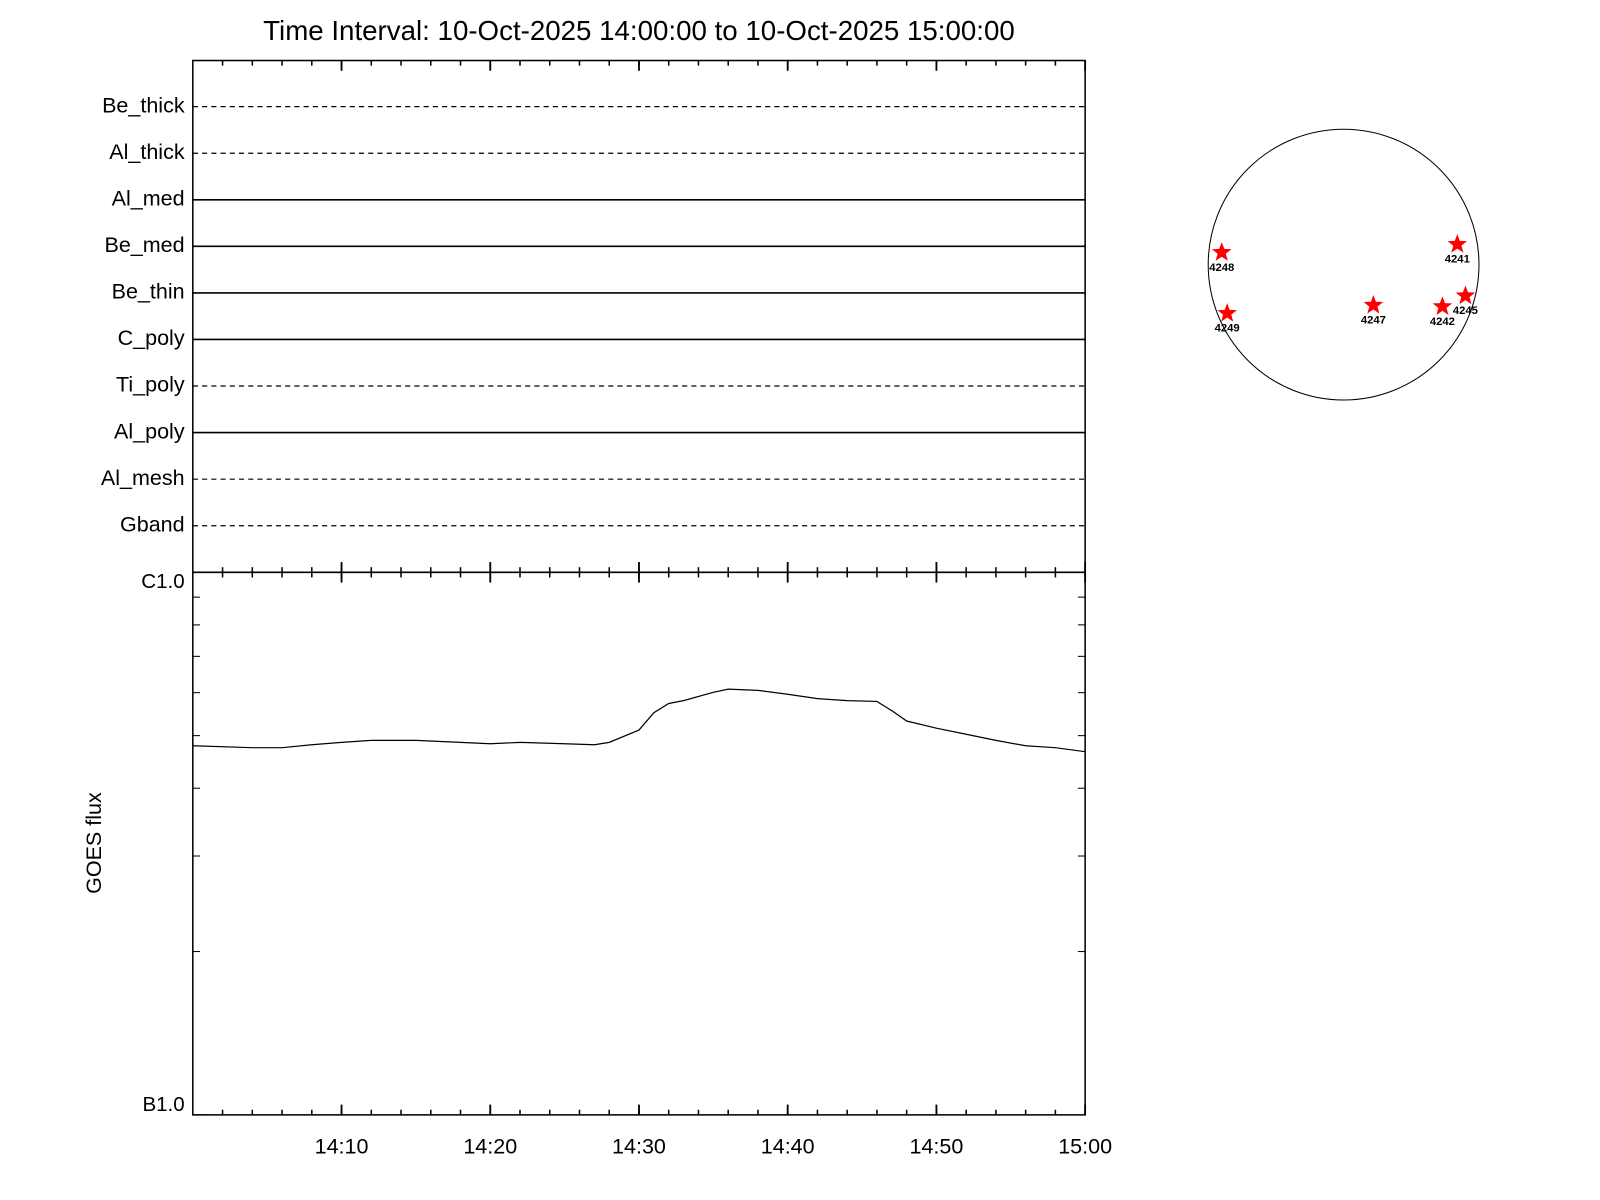 This screenshot has height=1200, width=1600. Describe the element at coordinates (94, 843) in the screenshot. I see `y-axis-label: GOES flux` at that location.